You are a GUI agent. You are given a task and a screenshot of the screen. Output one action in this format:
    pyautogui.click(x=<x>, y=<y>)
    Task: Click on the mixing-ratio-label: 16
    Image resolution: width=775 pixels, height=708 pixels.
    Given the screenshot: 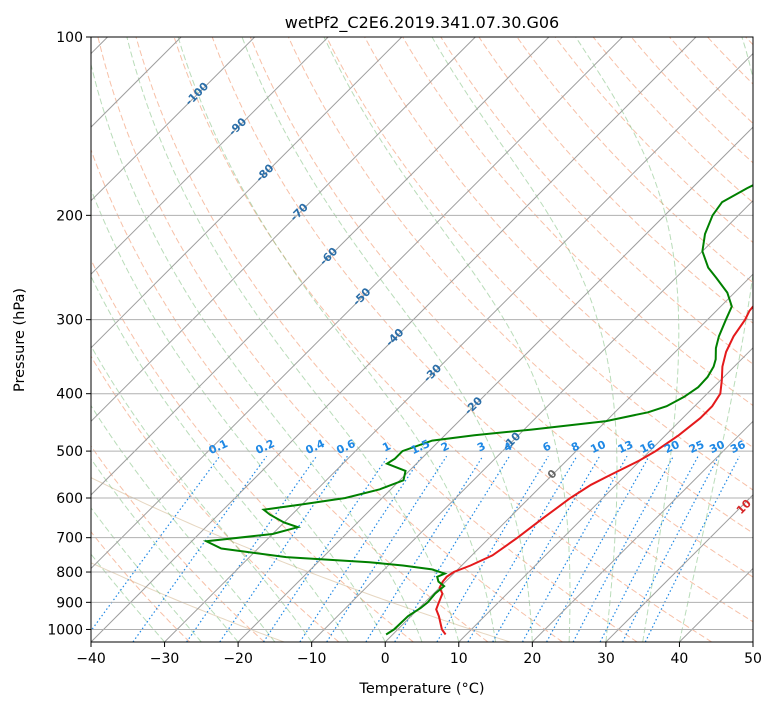 What is the action you would take?
    pyautogui.click(x=648, y=447)
    